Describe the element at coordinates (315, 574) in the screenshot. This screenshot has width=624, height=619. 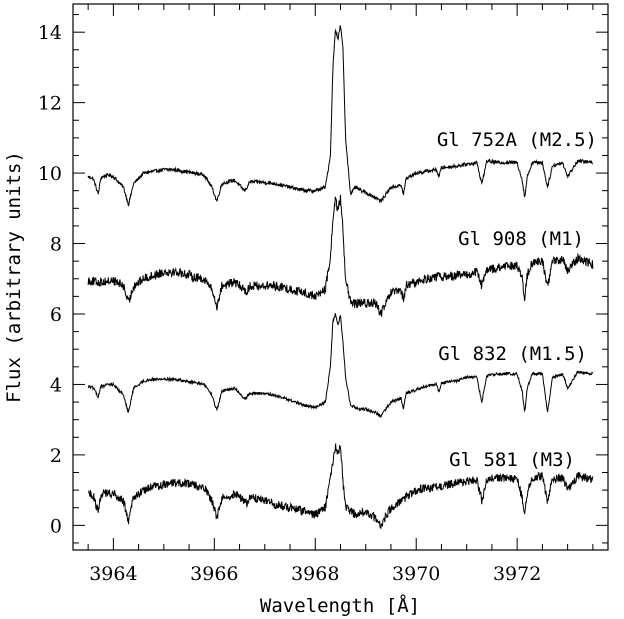
I see `x-tick-label: 3968` at that location.